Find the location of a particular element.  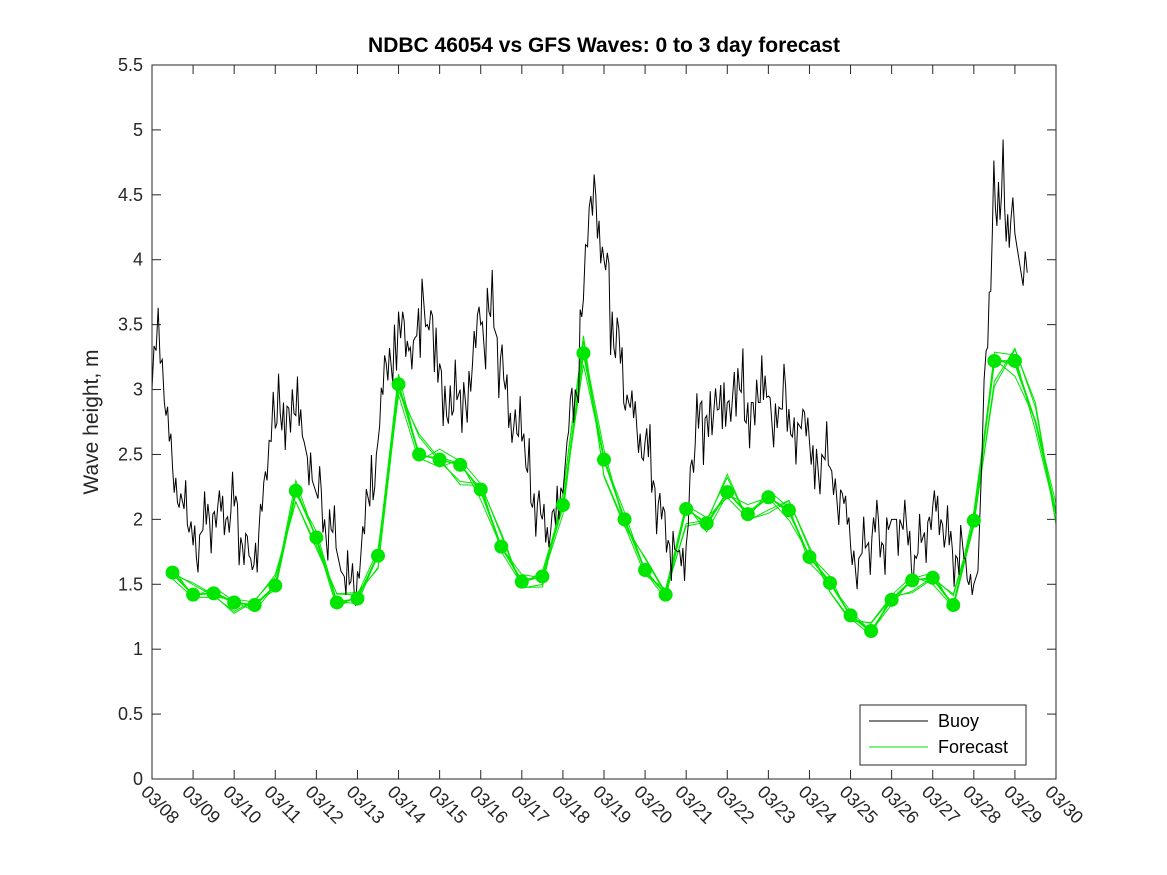

legend-box is located at coordinates (943, 735).